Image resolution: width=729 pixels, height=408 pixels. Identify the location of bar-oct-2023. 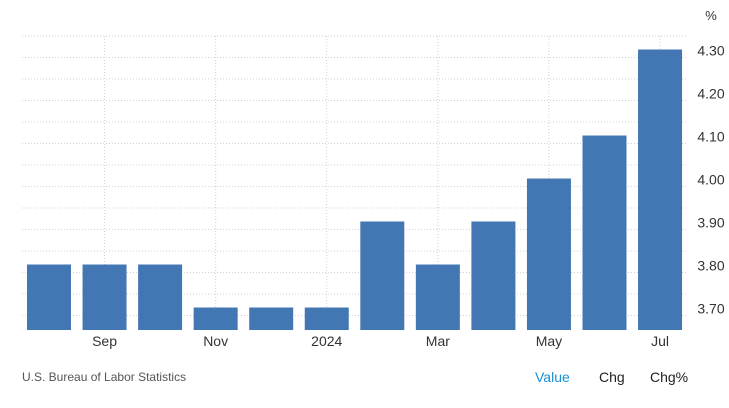
(160, 297).